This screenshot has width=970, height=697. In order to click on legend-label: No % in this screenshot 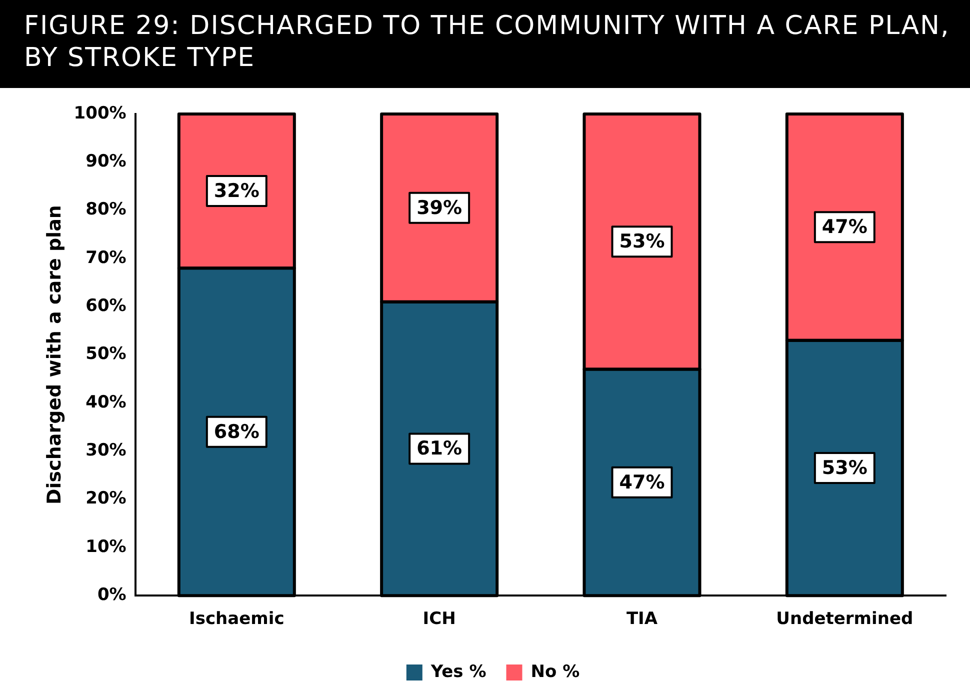, I will do `click(555, 672)`.